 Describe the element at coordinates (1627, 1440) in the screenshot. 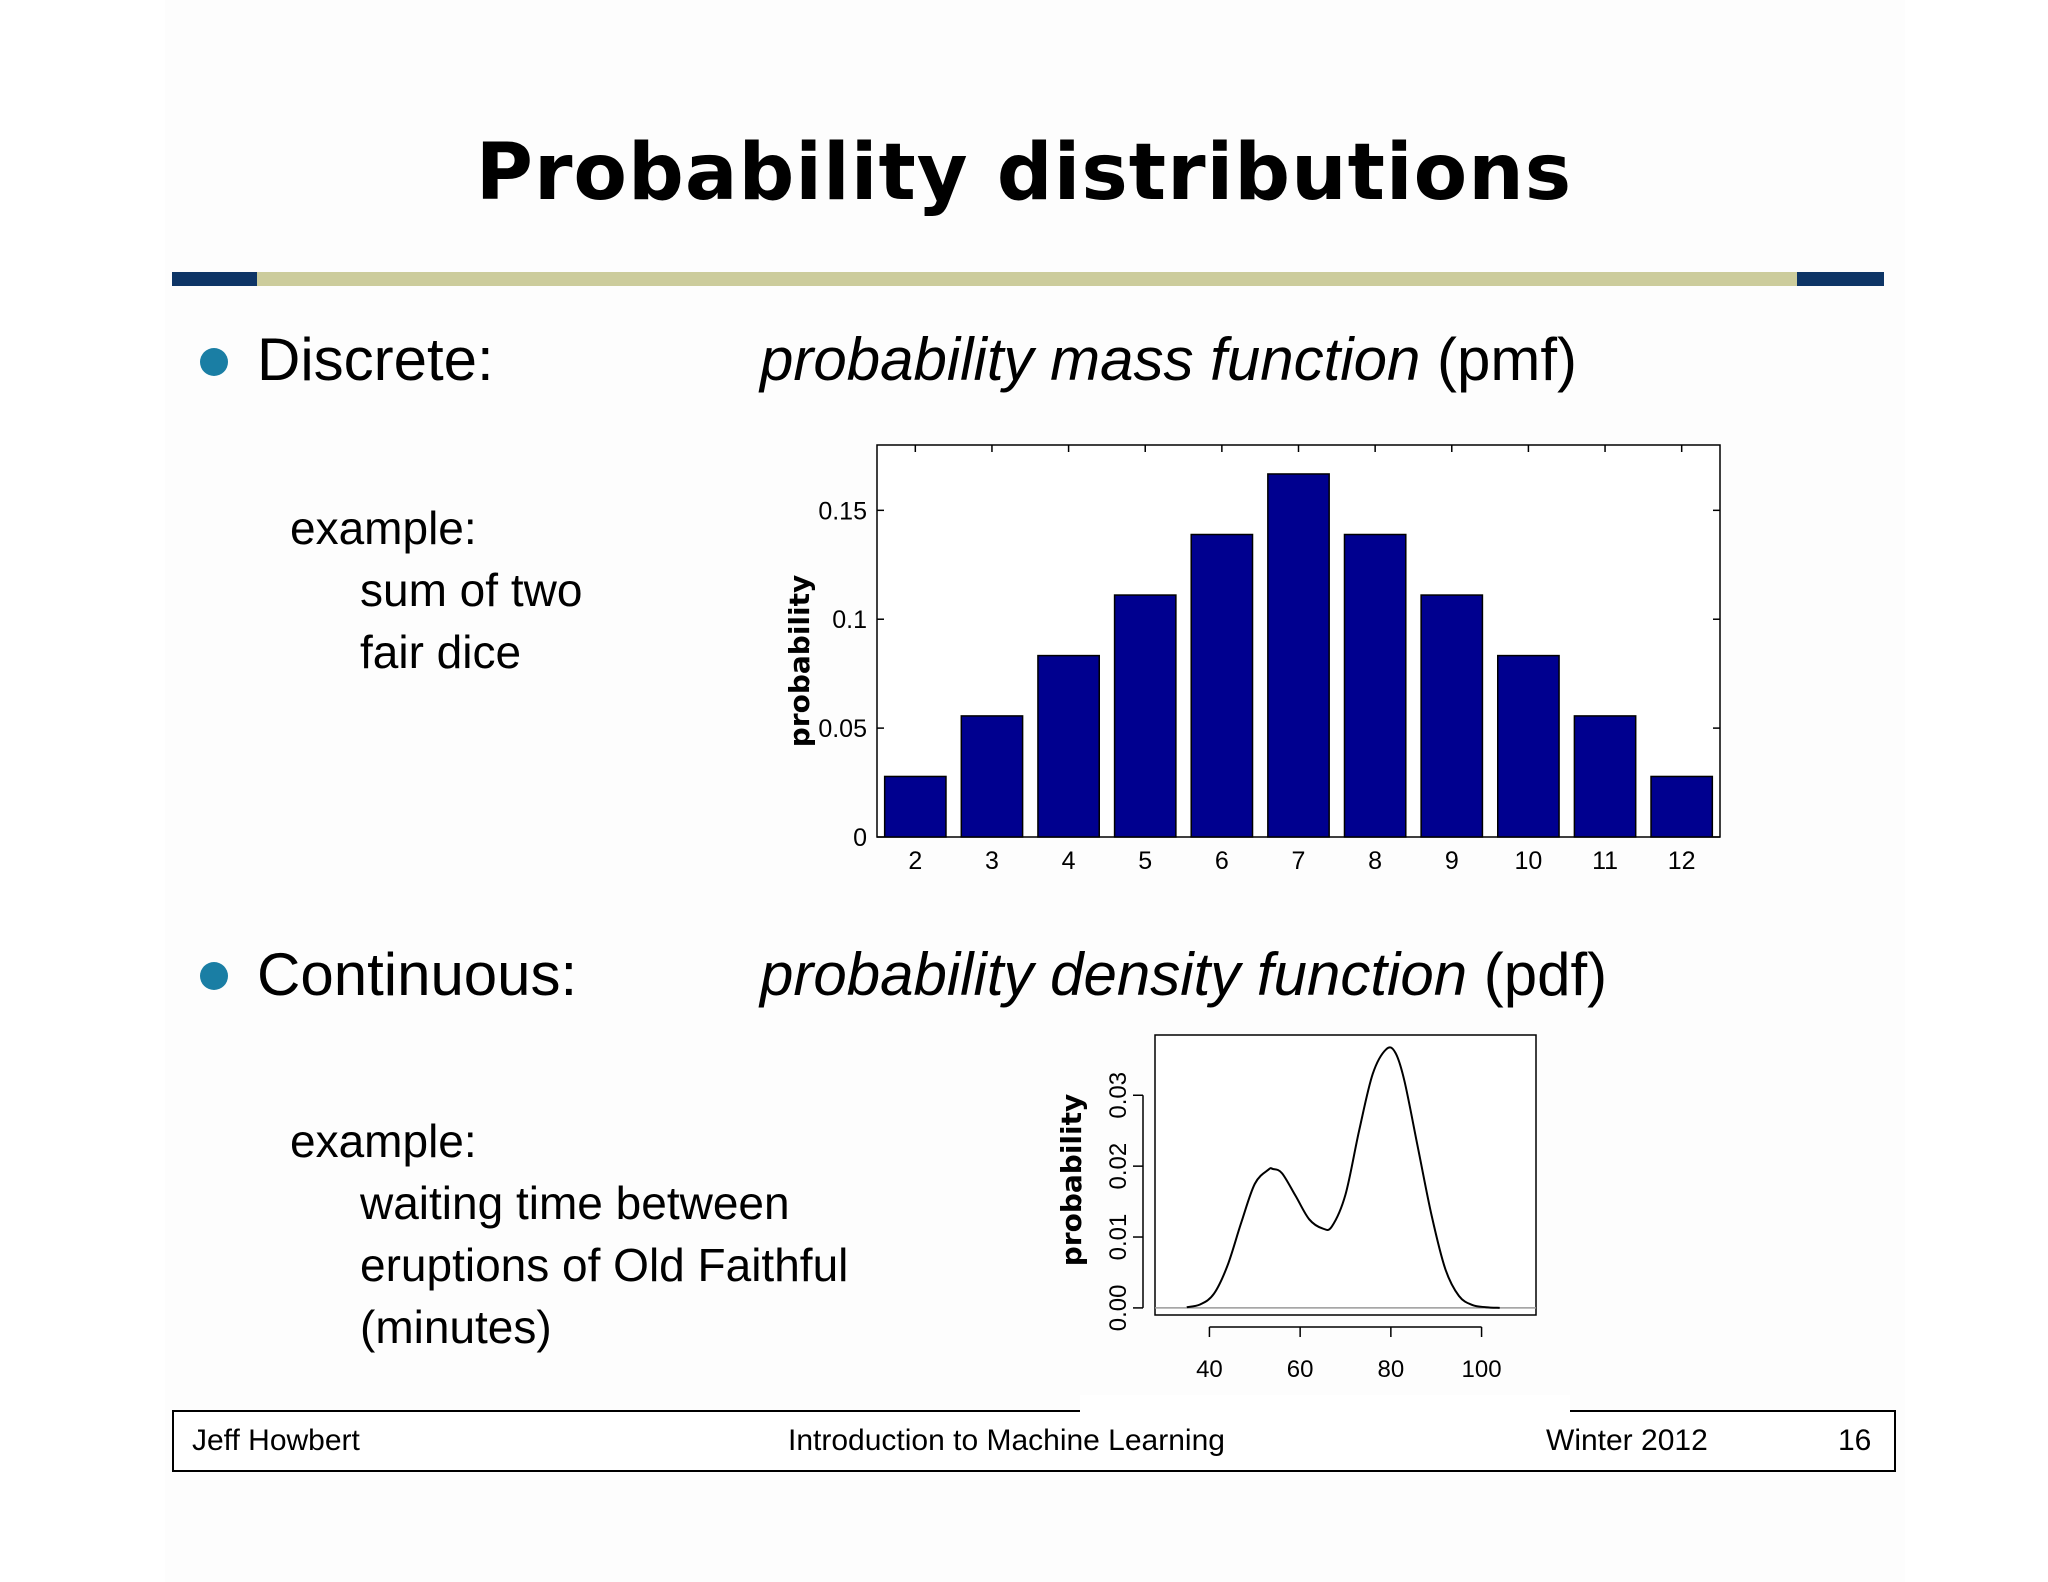

I see `footer-term: Winter 2012` at that location.